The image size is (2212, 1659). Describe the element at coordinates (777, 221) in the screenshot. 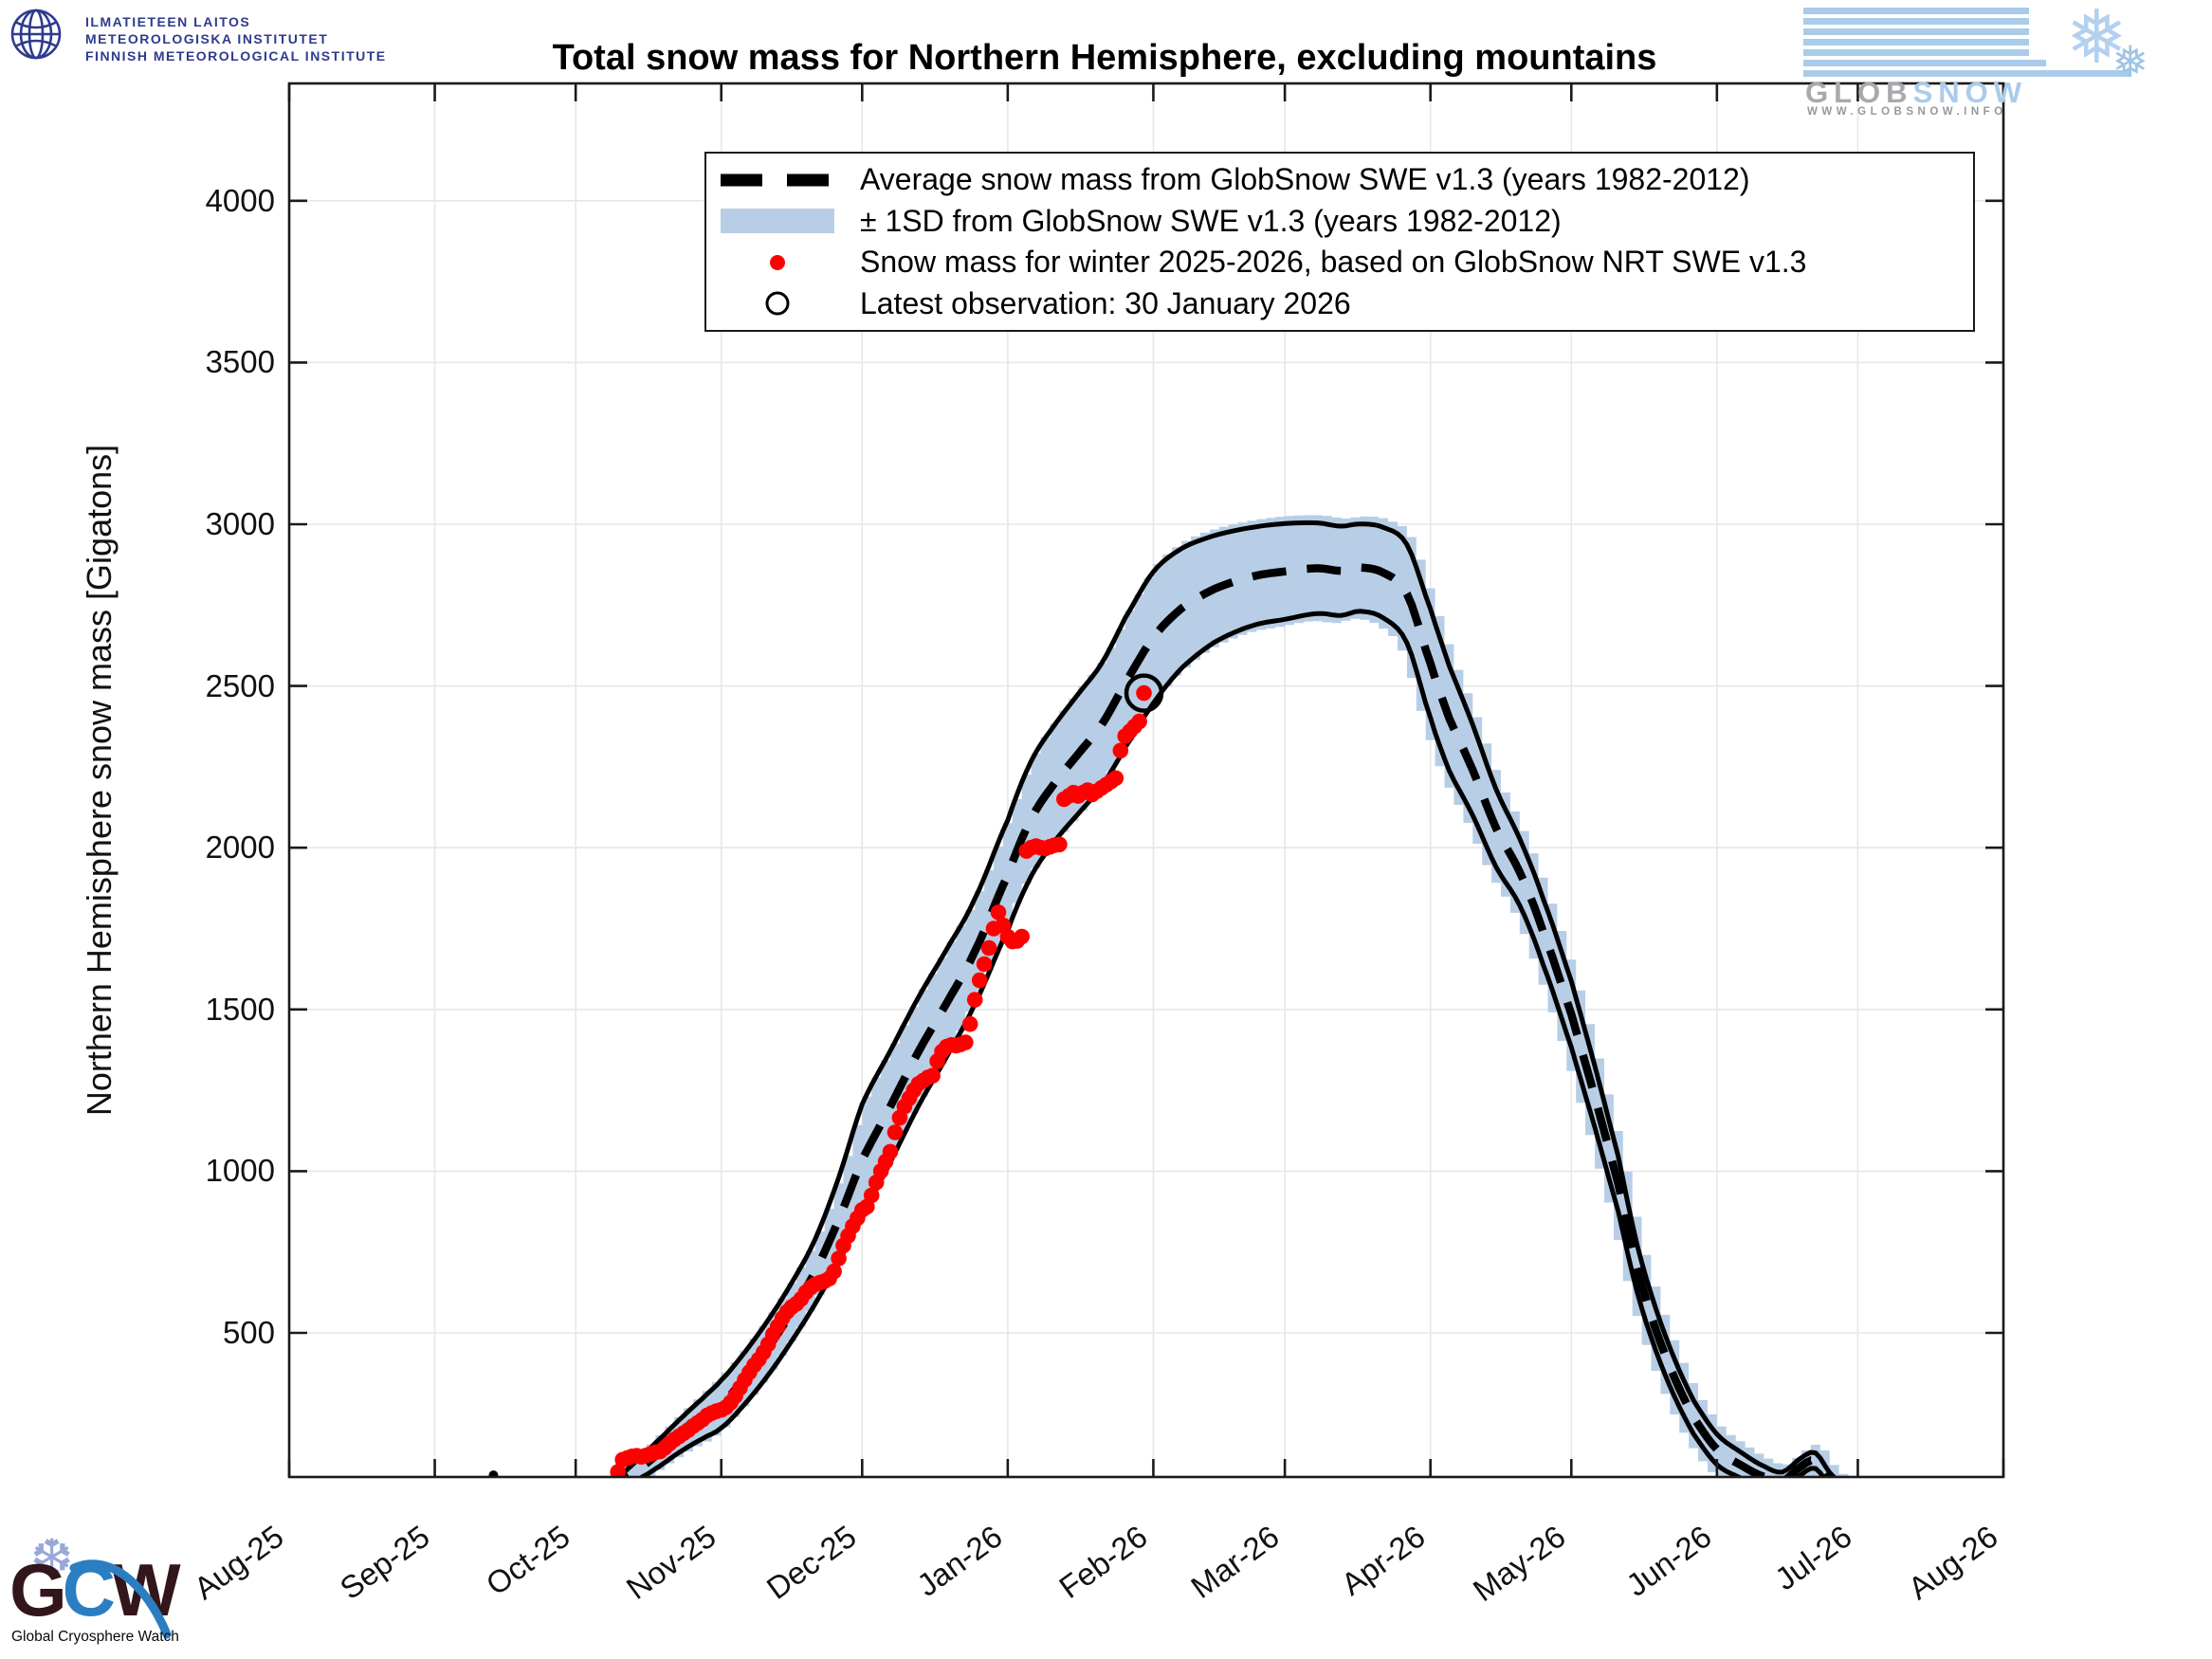

I see `band-swatch` at that location.